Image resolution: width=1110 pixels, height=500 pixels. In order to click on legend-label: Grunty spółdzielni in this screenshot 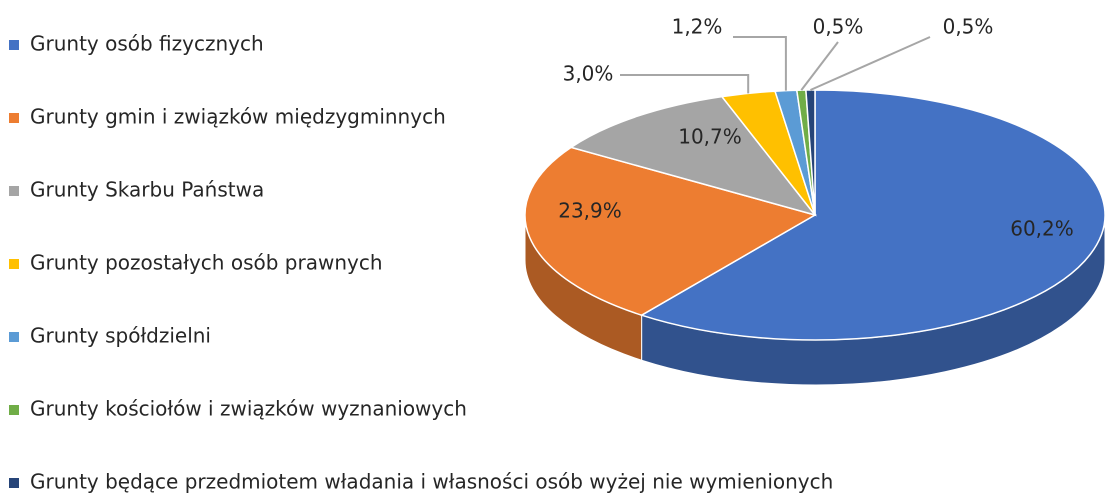, I will do `click(120, 336)`.